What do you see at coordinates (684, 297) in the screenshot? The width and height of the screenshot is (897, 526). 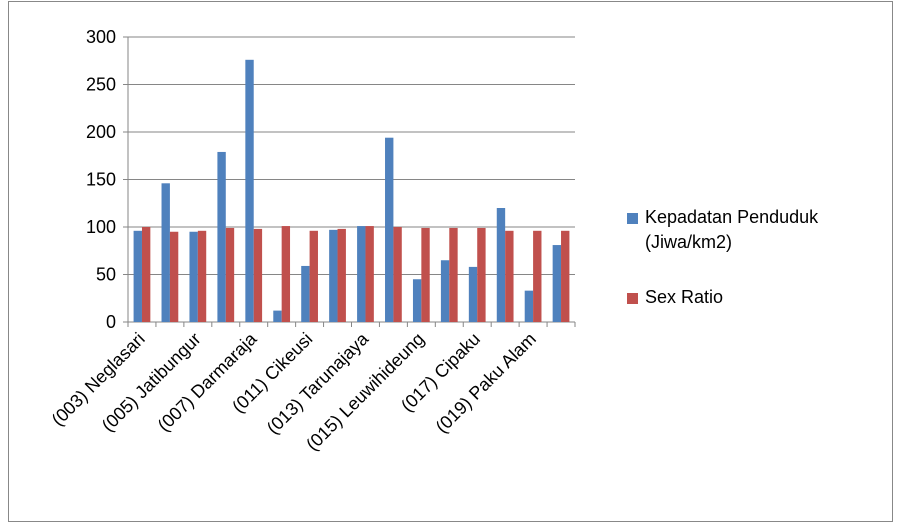 I see `legend-label: Sex Ratio` at bounding box center [684, 297].